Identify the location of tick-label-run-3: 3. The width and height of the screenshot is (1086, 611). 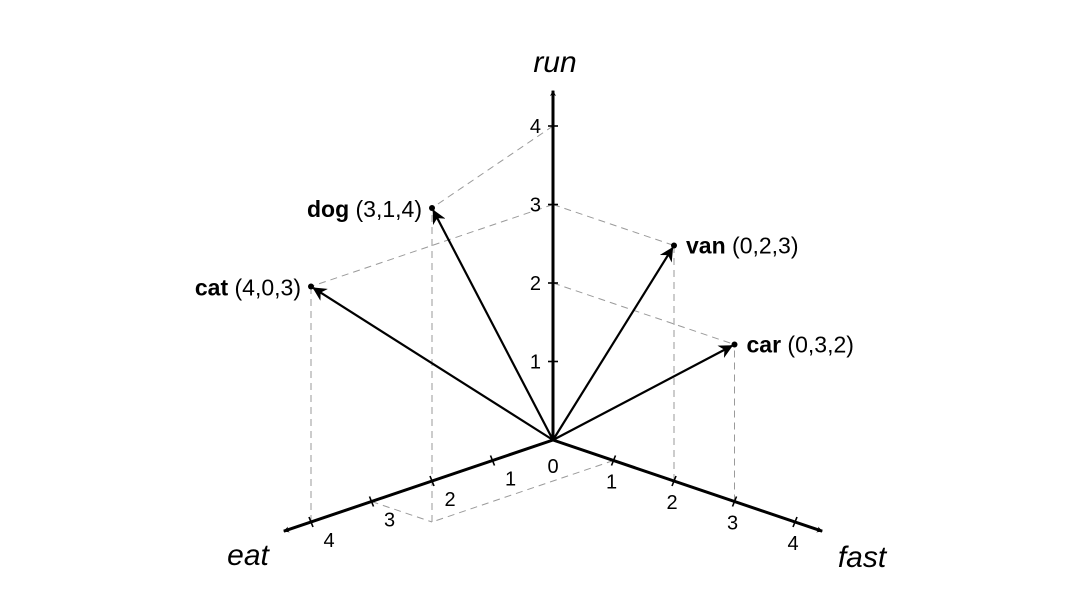
(535, 206).